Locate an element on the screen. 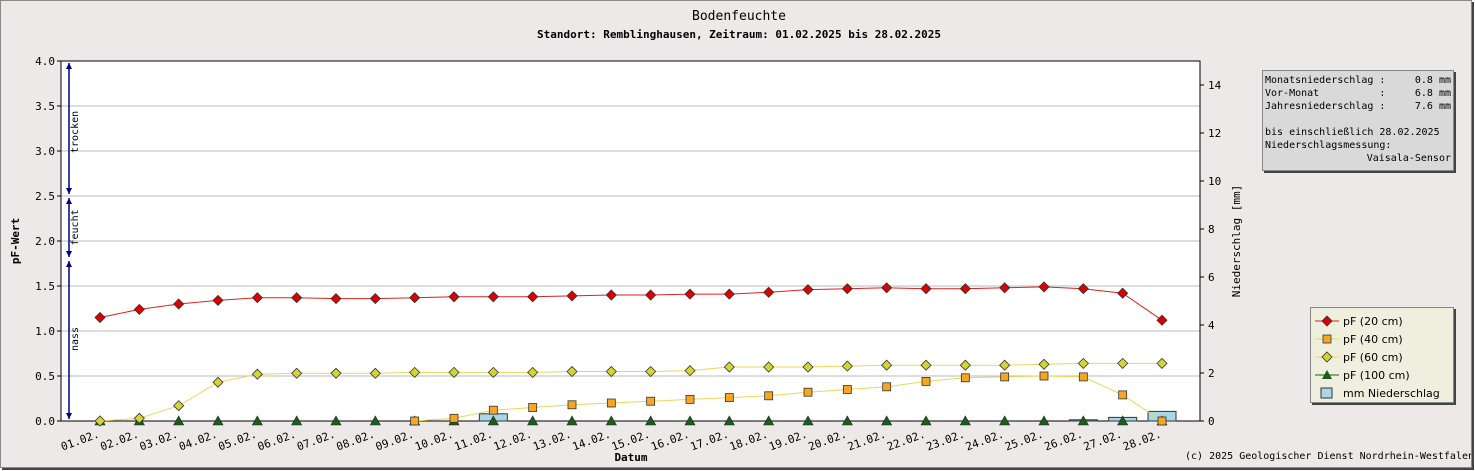  zone-label-trocken: trocken is located at coordinates (75, 132).